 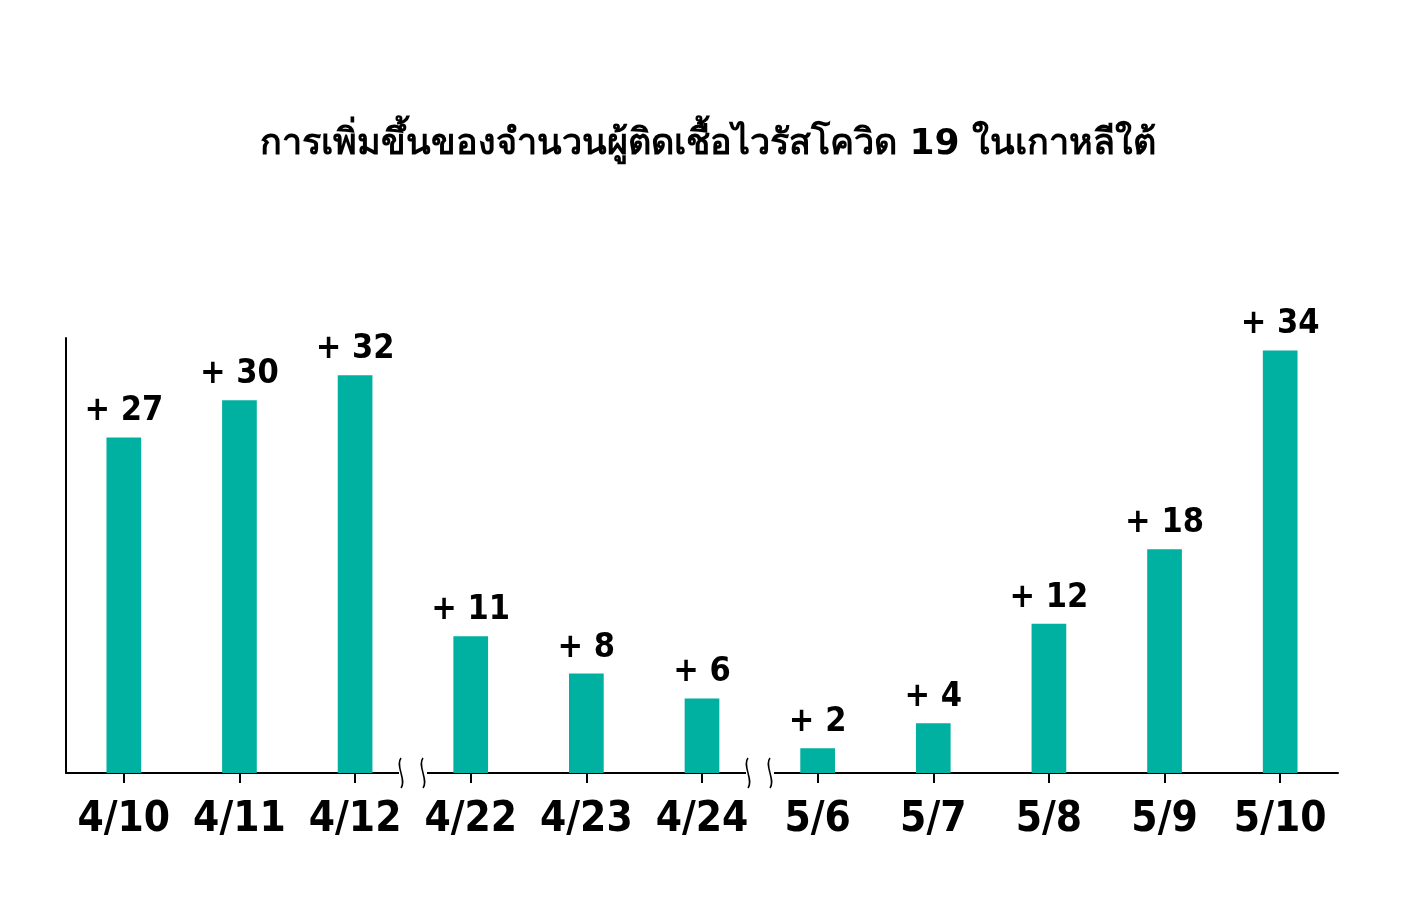 I want to click on x-tick-label: 4/22, so click(x=471, y=816).